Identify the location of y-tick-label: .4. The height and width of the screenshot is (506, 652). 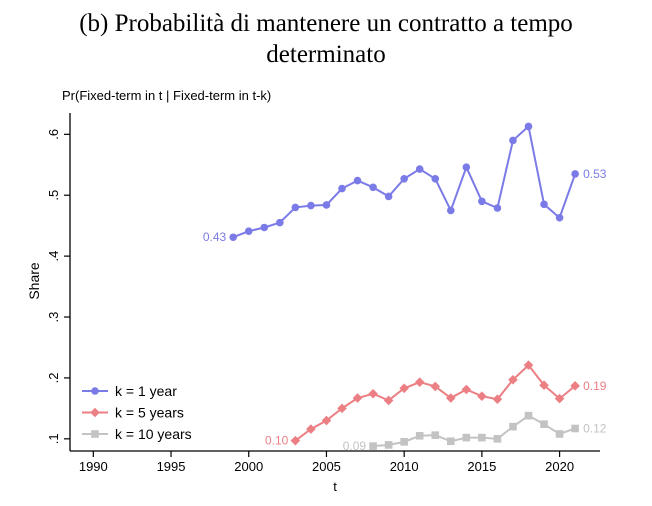
(53, 256).